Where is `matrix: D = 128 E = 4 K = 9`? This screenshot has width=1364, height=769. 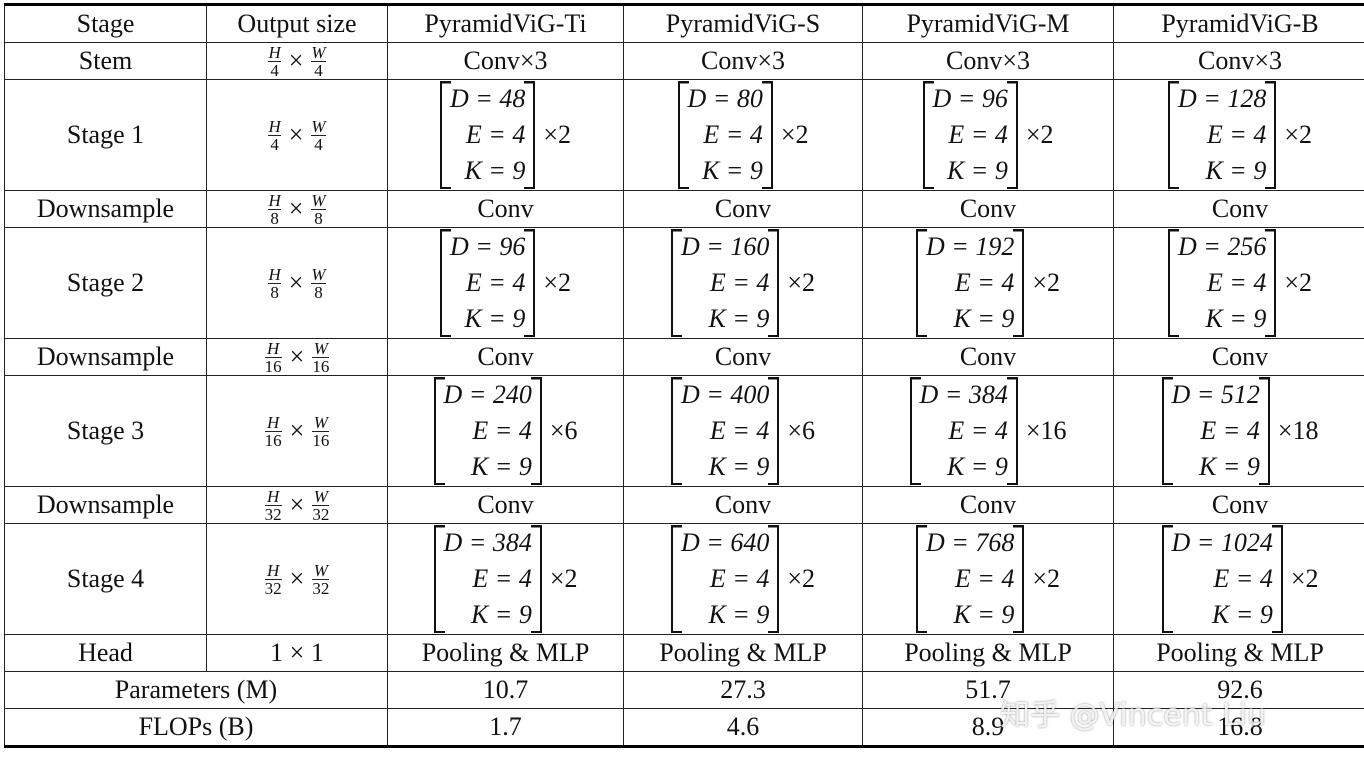 matrix: D = 128 E = 4 K = 9 is located at coordinates (1222, 135).